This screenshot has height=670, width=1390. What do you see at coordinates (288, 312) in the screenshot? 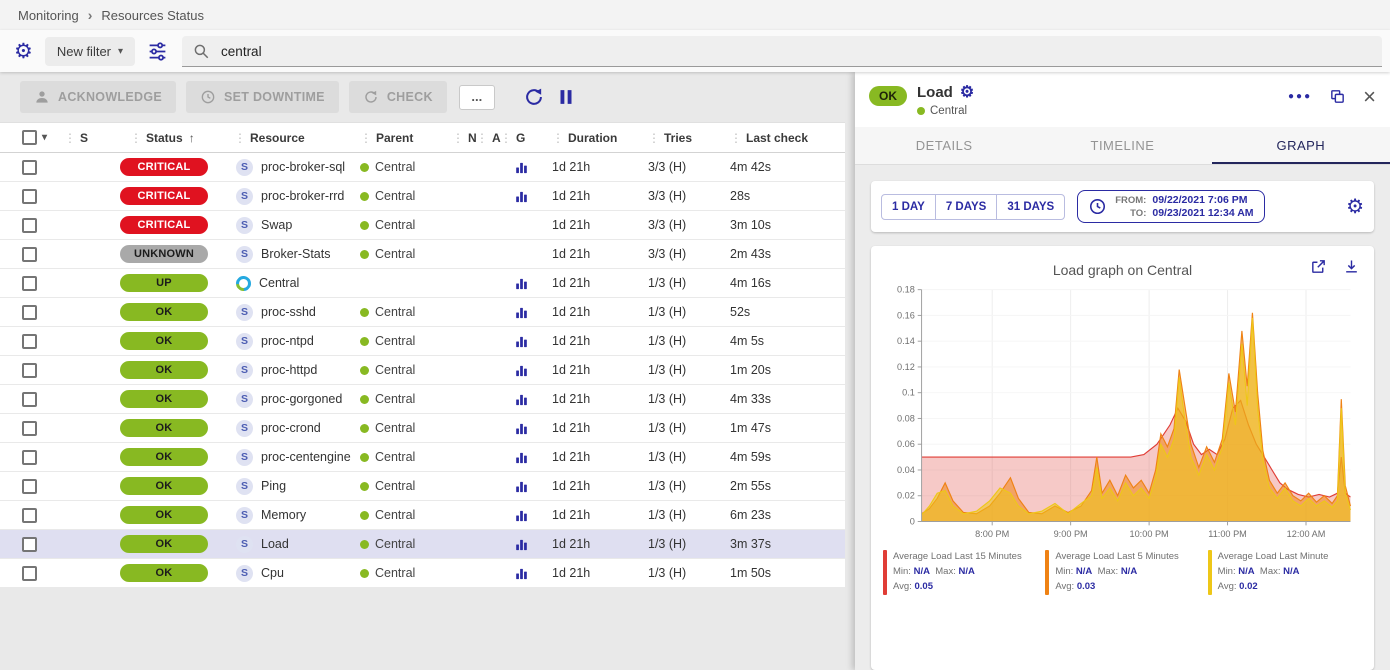
I see `resource-name: proc-sshd` at bounding box center [288, 312].